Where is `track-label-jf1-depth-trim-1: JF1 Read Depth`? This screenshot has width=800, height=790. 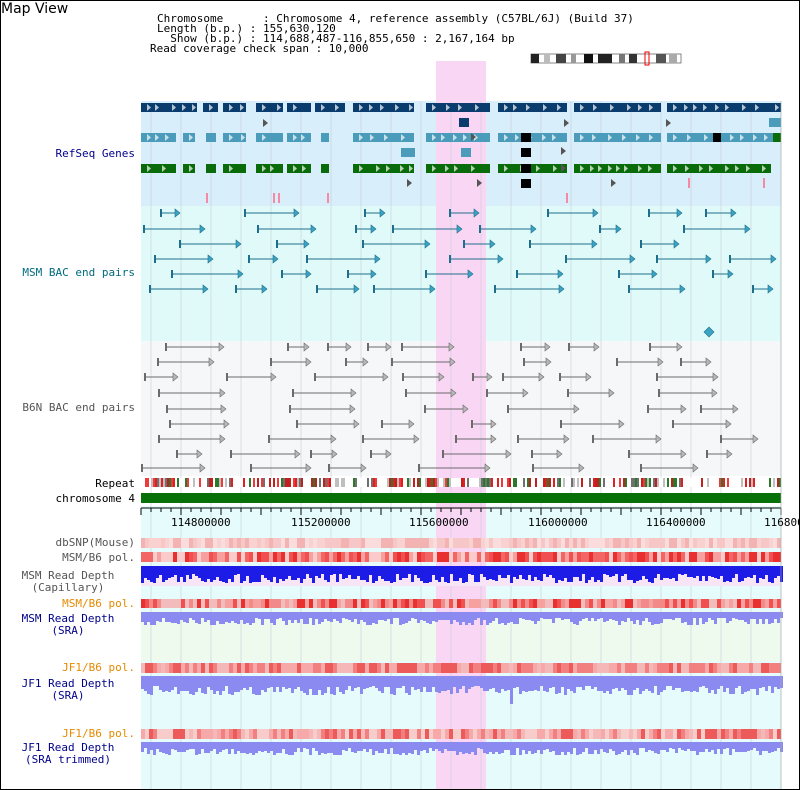
track-label-jf1-depth-trim-1: JF1 Read Depth is located at coordinates (68, 747).